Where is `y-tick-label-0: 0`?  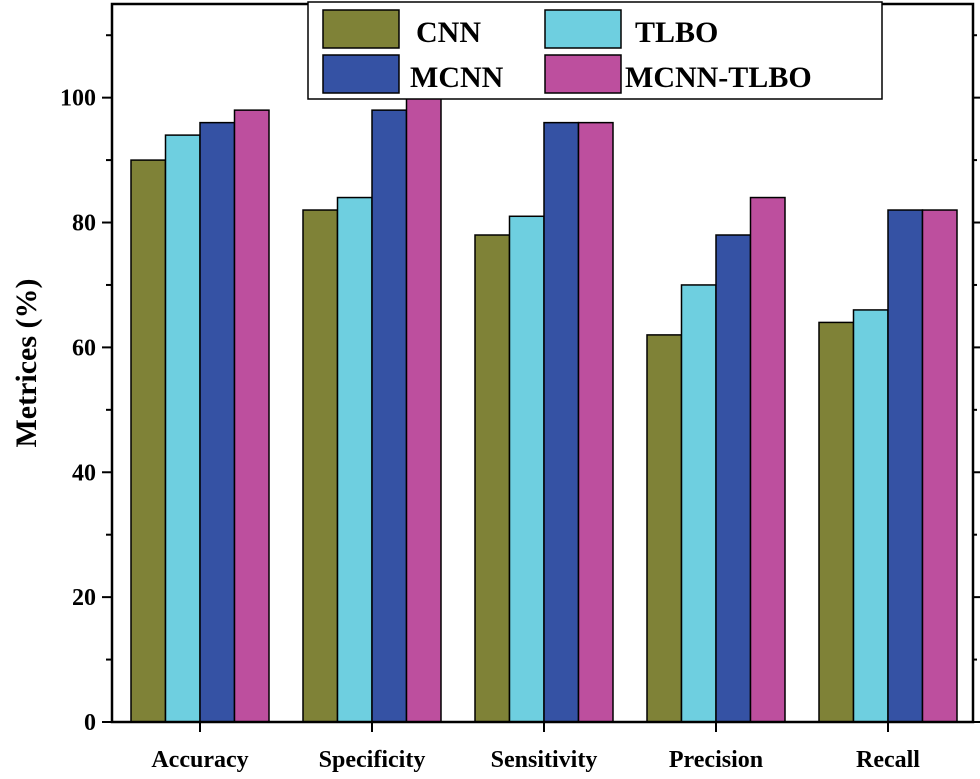 y-tick-label-0: 0 is located at coordinates (90, 723).